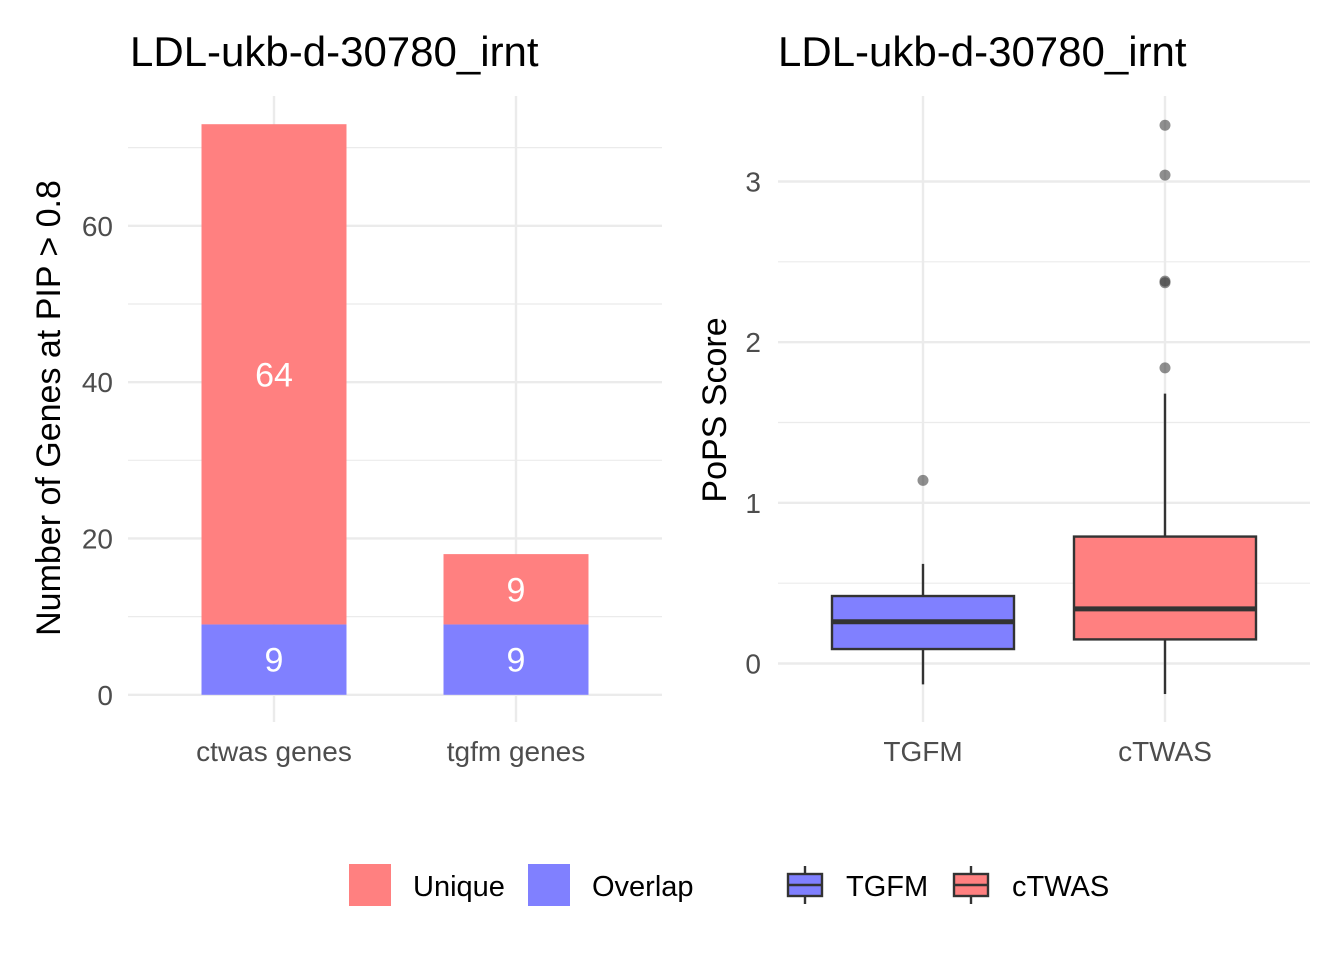  I want to click on bar-chart-x-ticks: ctwas genes tgfm genes, so click(390, 751).